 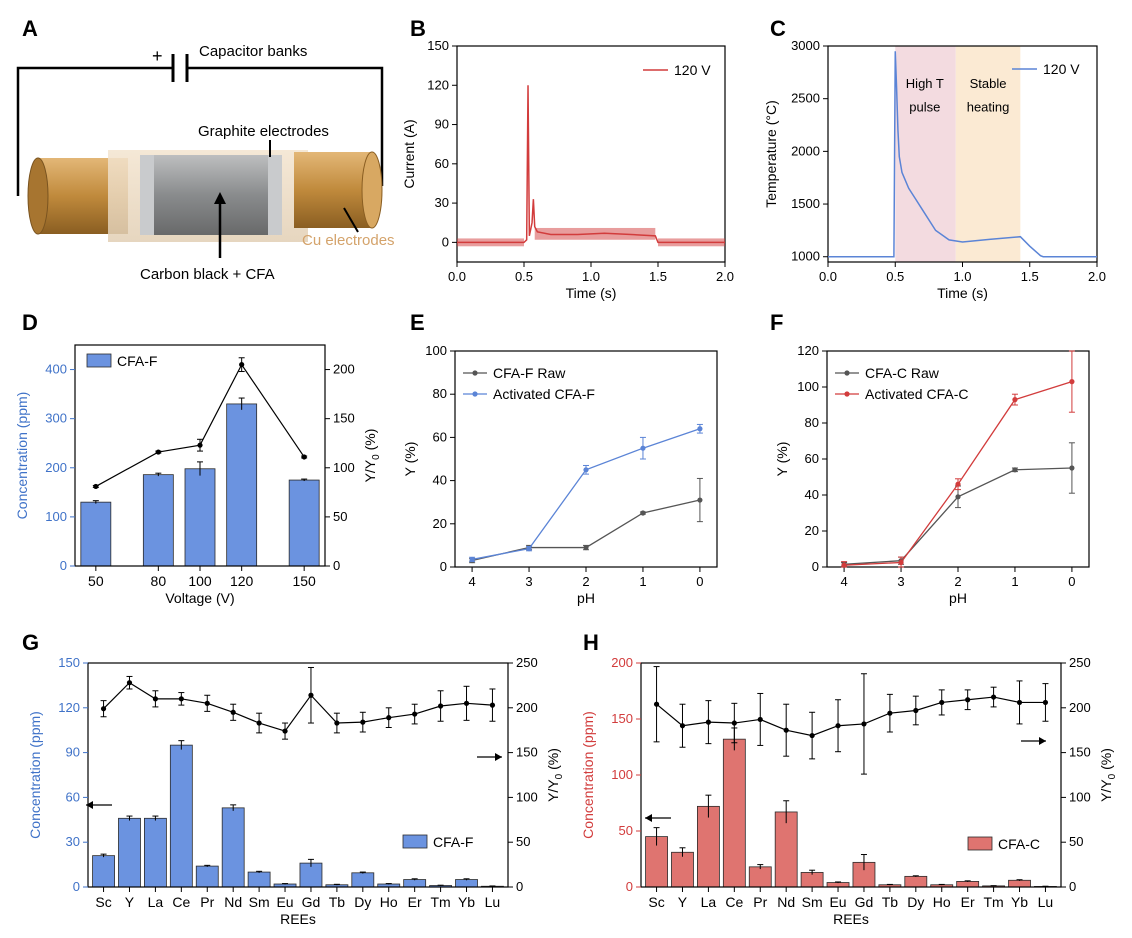 What do you see at coordinates (336, 565) in the screenshot?
I see `y2-tick-label: 0` at bounding box center [336, 565].